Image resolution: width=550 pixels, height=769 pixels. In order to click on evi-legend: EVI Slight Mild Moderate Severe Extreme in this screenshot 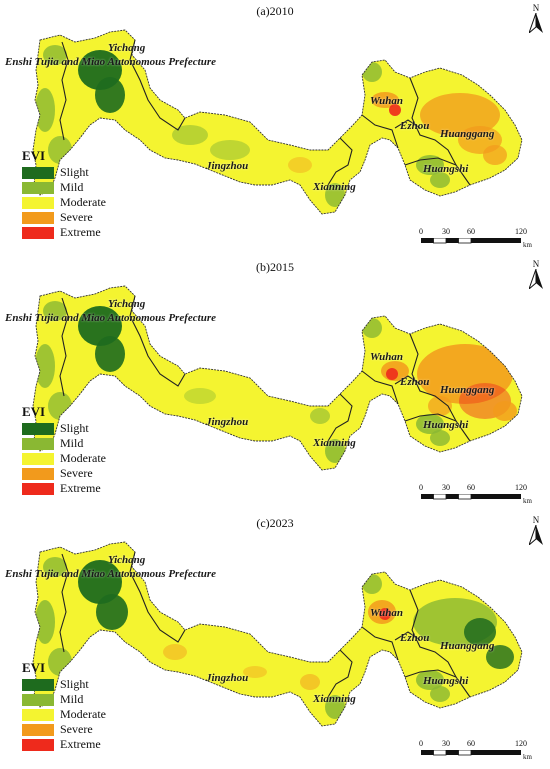, I will do `click(64, 450)`.